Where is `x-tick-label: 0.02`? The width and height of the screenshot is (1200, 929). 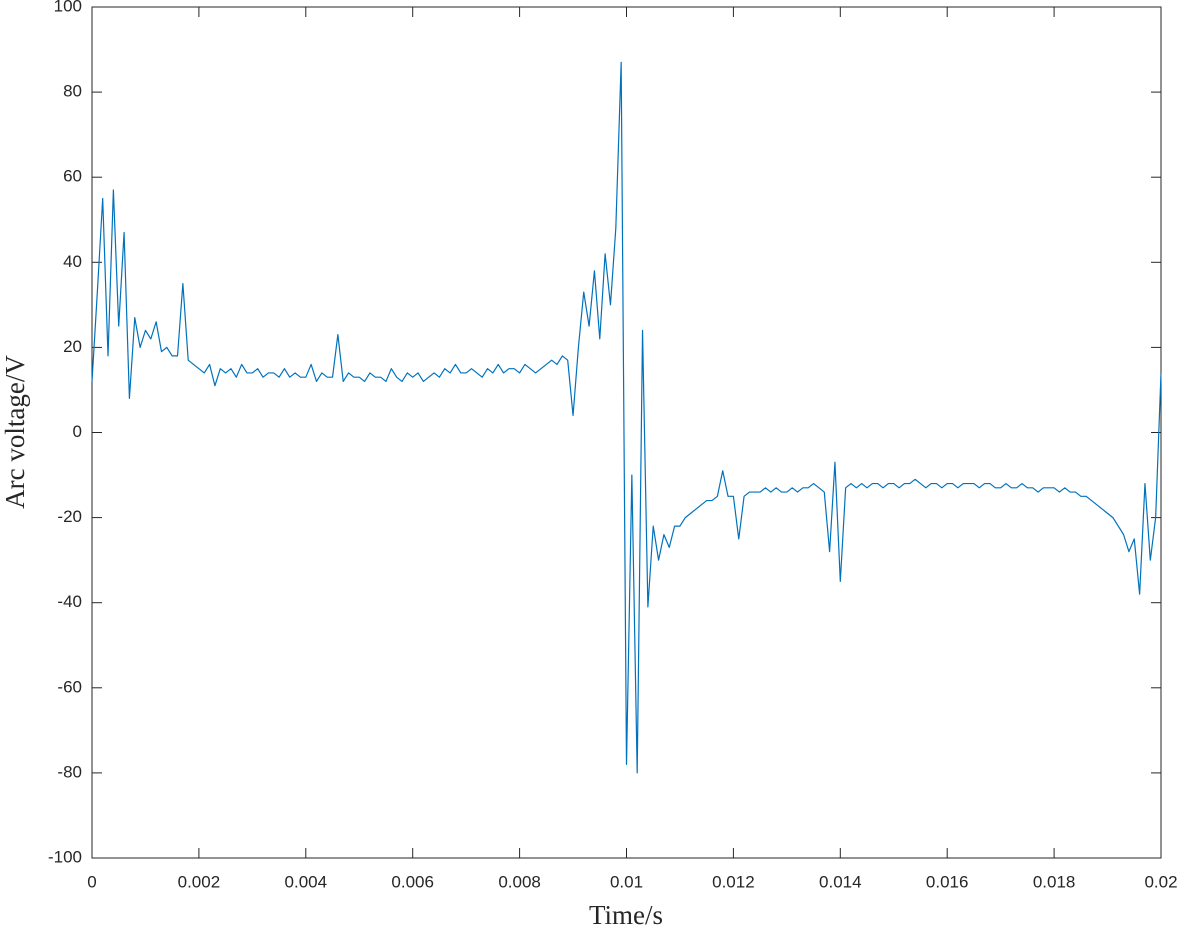
x-tick-label: 0.02 is located at coordinates (1160, 881).